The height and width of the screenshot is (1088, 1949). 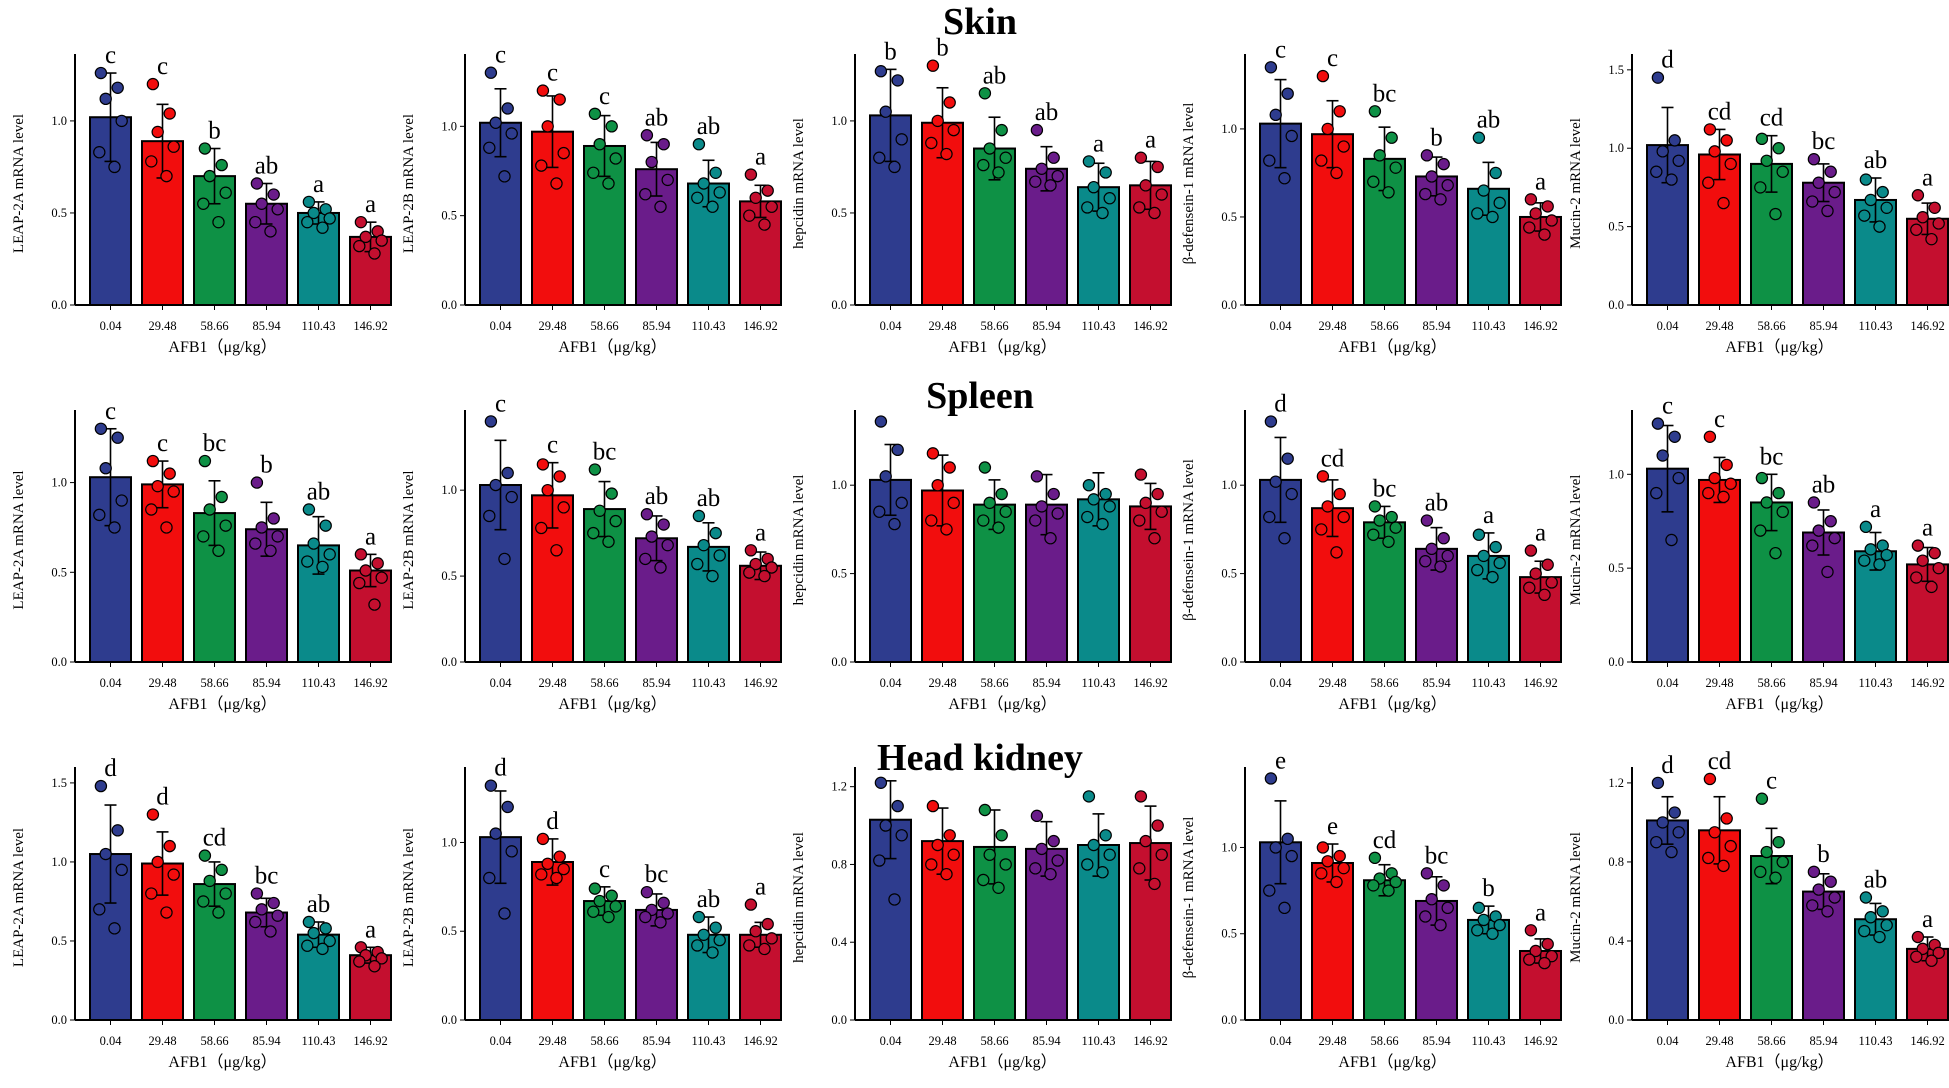 What do you see at coordinates (994, 1041) in the screenshot?
I see `x-tick-label: 58.66` at bounding box center [994, 1041].